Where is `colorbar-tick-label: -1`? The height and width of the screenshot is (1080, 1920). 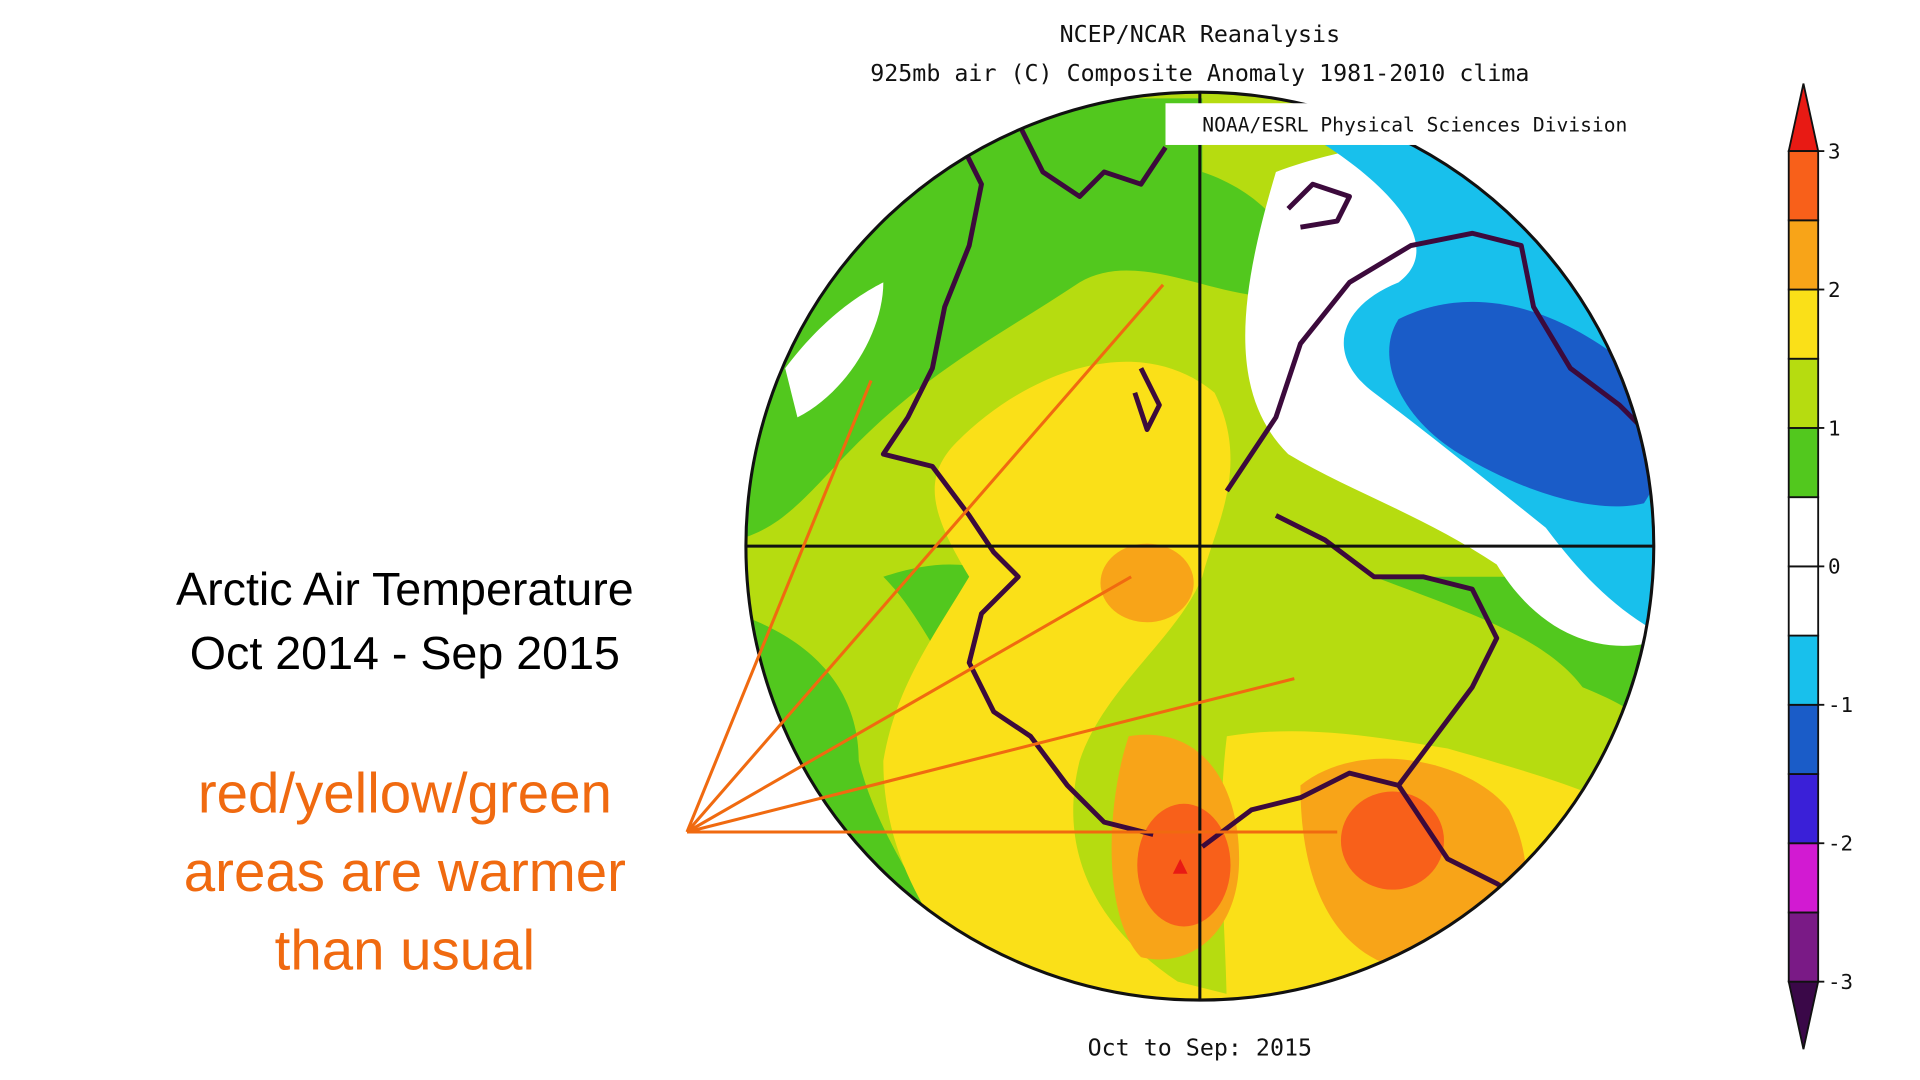
colorbar-tick-label: -1 is located at coordinates (1840, 705).